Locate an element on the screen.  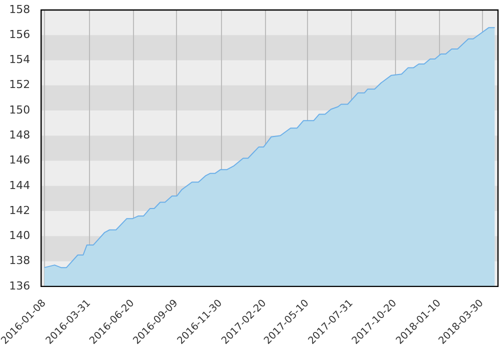
y-tick-label: 150 is located at coordinates (19, 109).